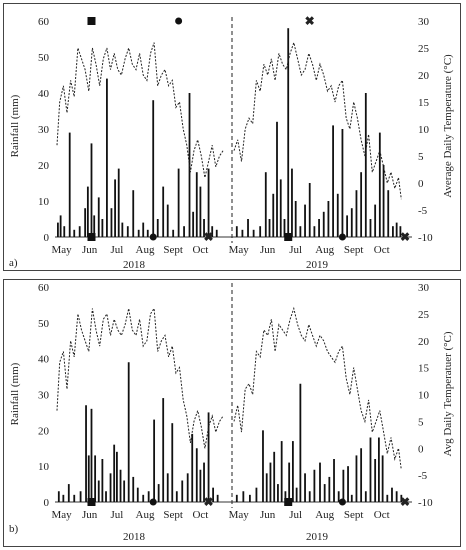 This screenshot has width=466, height=550. I want to click on y-tick-left: 40, so click(44, 360).